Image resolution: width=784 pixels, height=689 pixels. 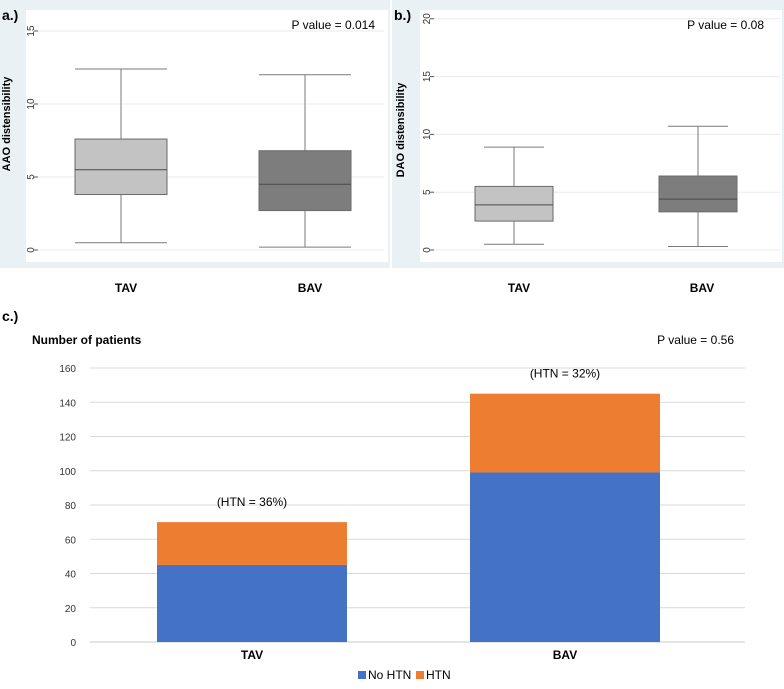 What do you see at coordinates (67, 438) in the screenshot?
I see `y-tick-label: 120` at bounding box center [67, 438].